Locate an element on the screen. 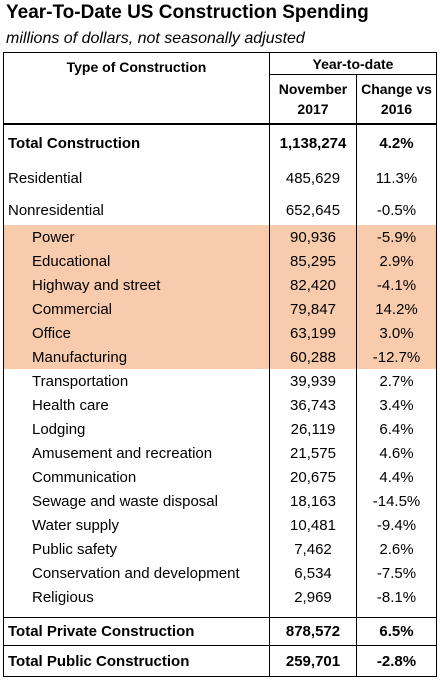 This screenshot has height=680, width=440. change-cell: -8.1% is located at coordinates (396, 597).